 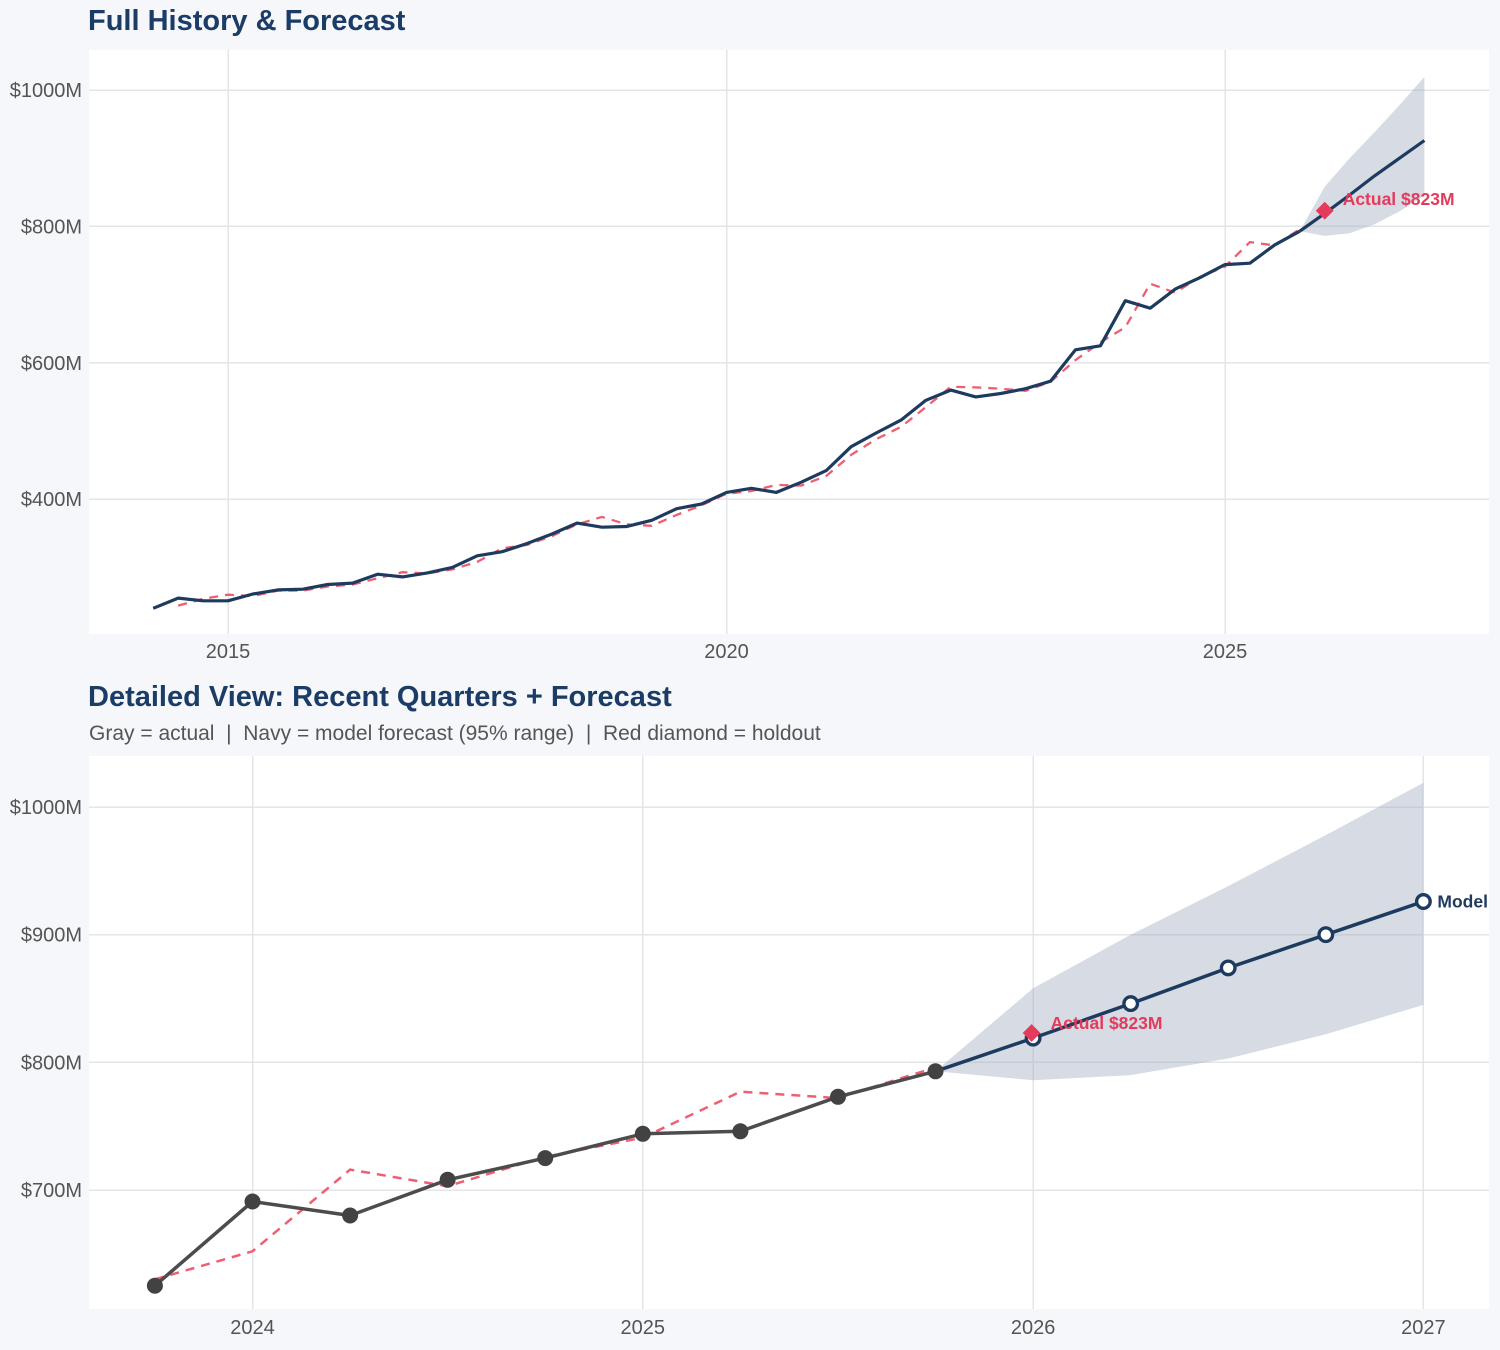 What do you see at coordinates (228, 652) in the screenshot?
I see `svg-text: 2015` at bounding box center [228, 652].